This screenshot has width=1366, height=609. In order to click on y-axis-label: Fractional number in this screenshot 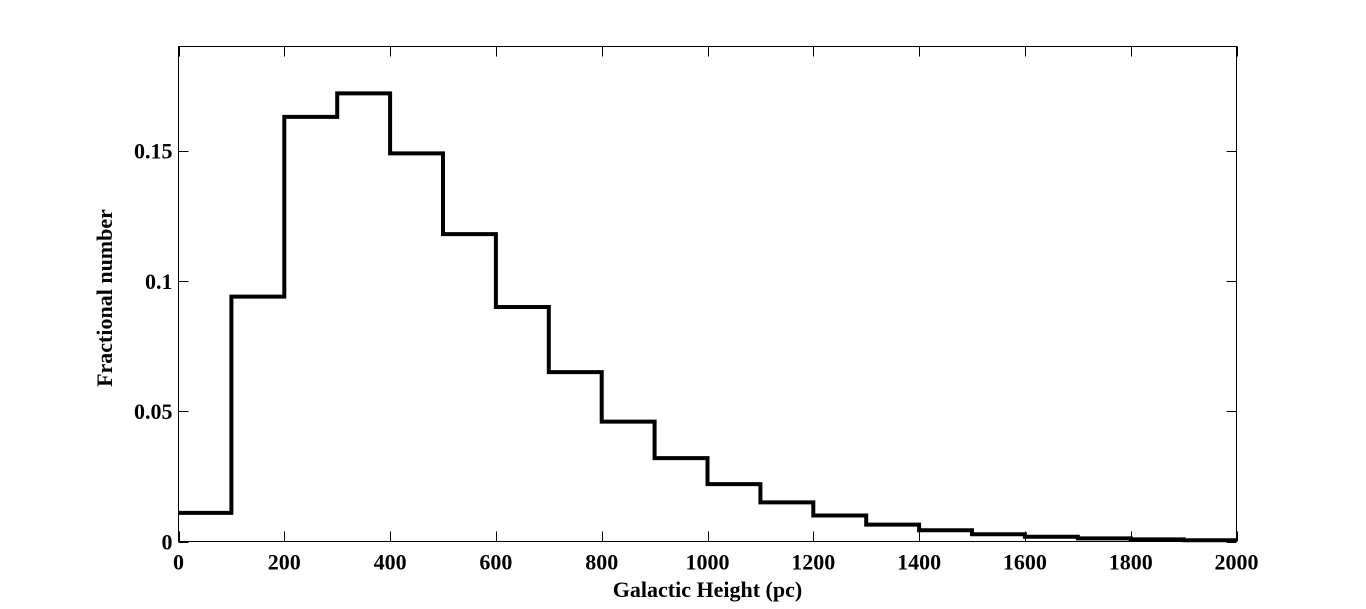, I will do `click(104, 298)`.